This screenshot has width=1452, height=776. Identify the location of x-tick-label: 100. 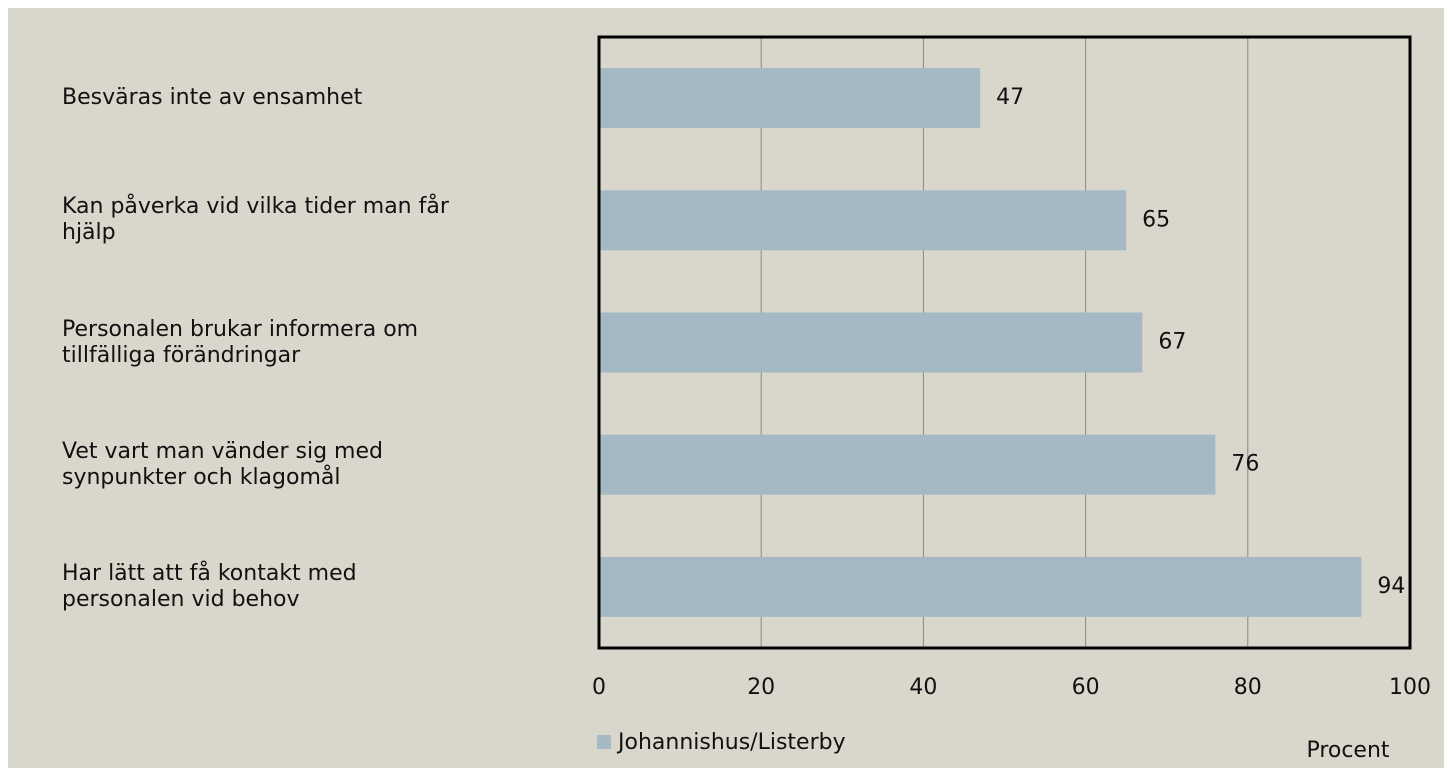
(1410, 687).